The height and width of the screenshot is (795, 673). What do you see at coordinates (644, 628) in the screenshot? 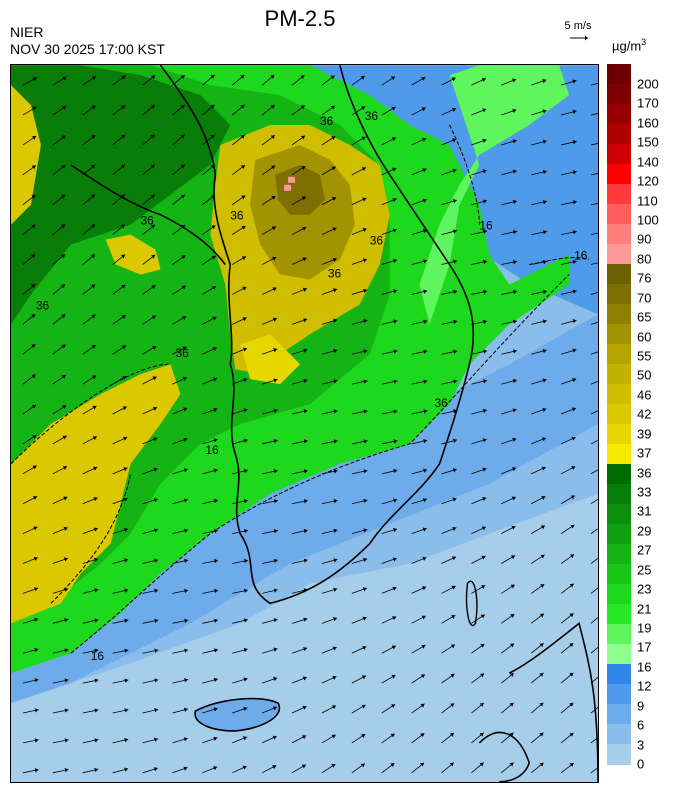
I see `legend-label: 19` at bounding box center [644, 628].